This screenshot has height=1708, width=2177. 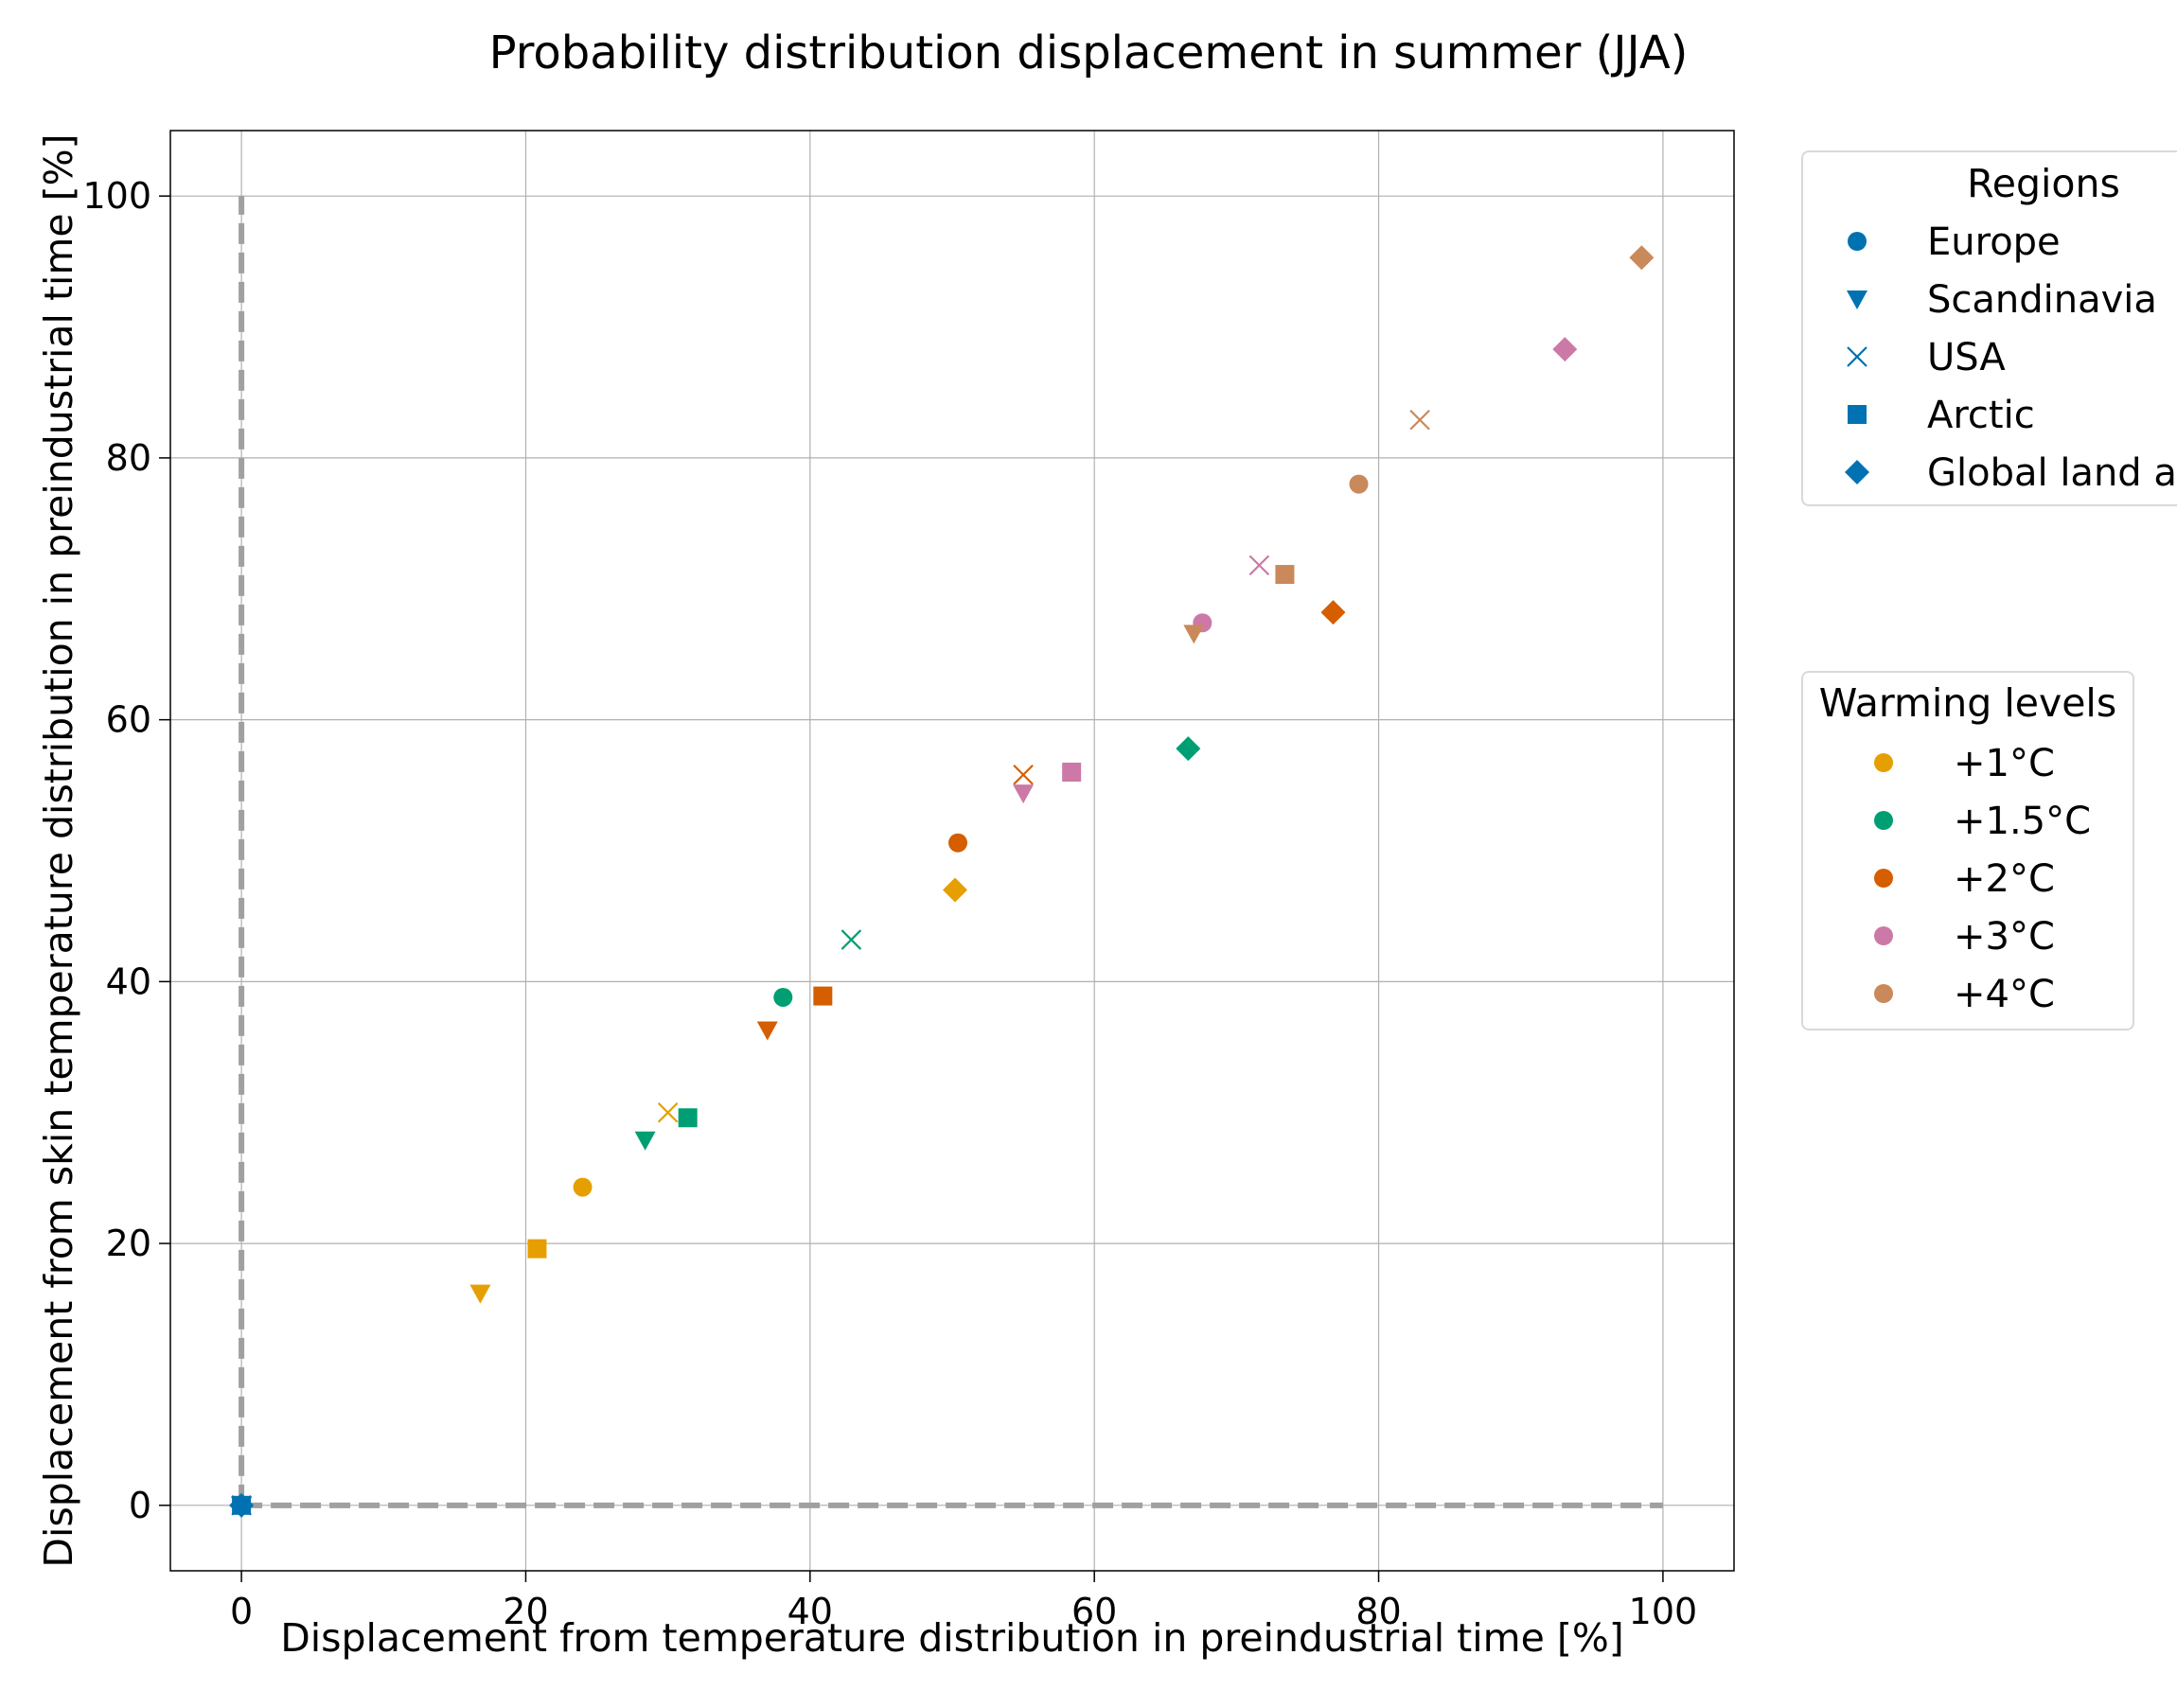 What do you see at coordinates (1994, 242) in the screenshot?
I see `legend-label-europe: Europe` at bounding box center [1994, 242].